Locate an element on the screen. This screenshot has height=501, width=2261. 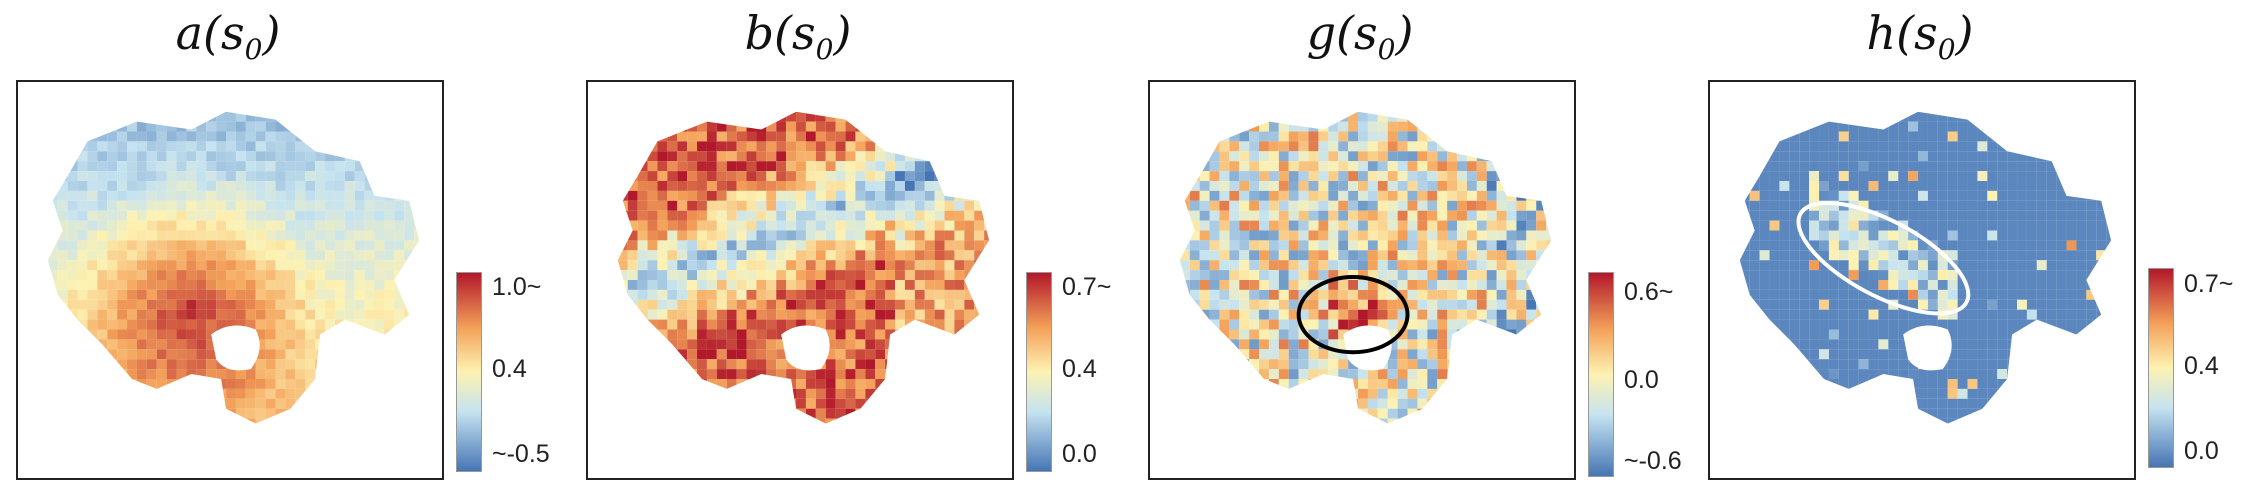
panel-title-g: g(s0) is located at coordinates (1360, 35).